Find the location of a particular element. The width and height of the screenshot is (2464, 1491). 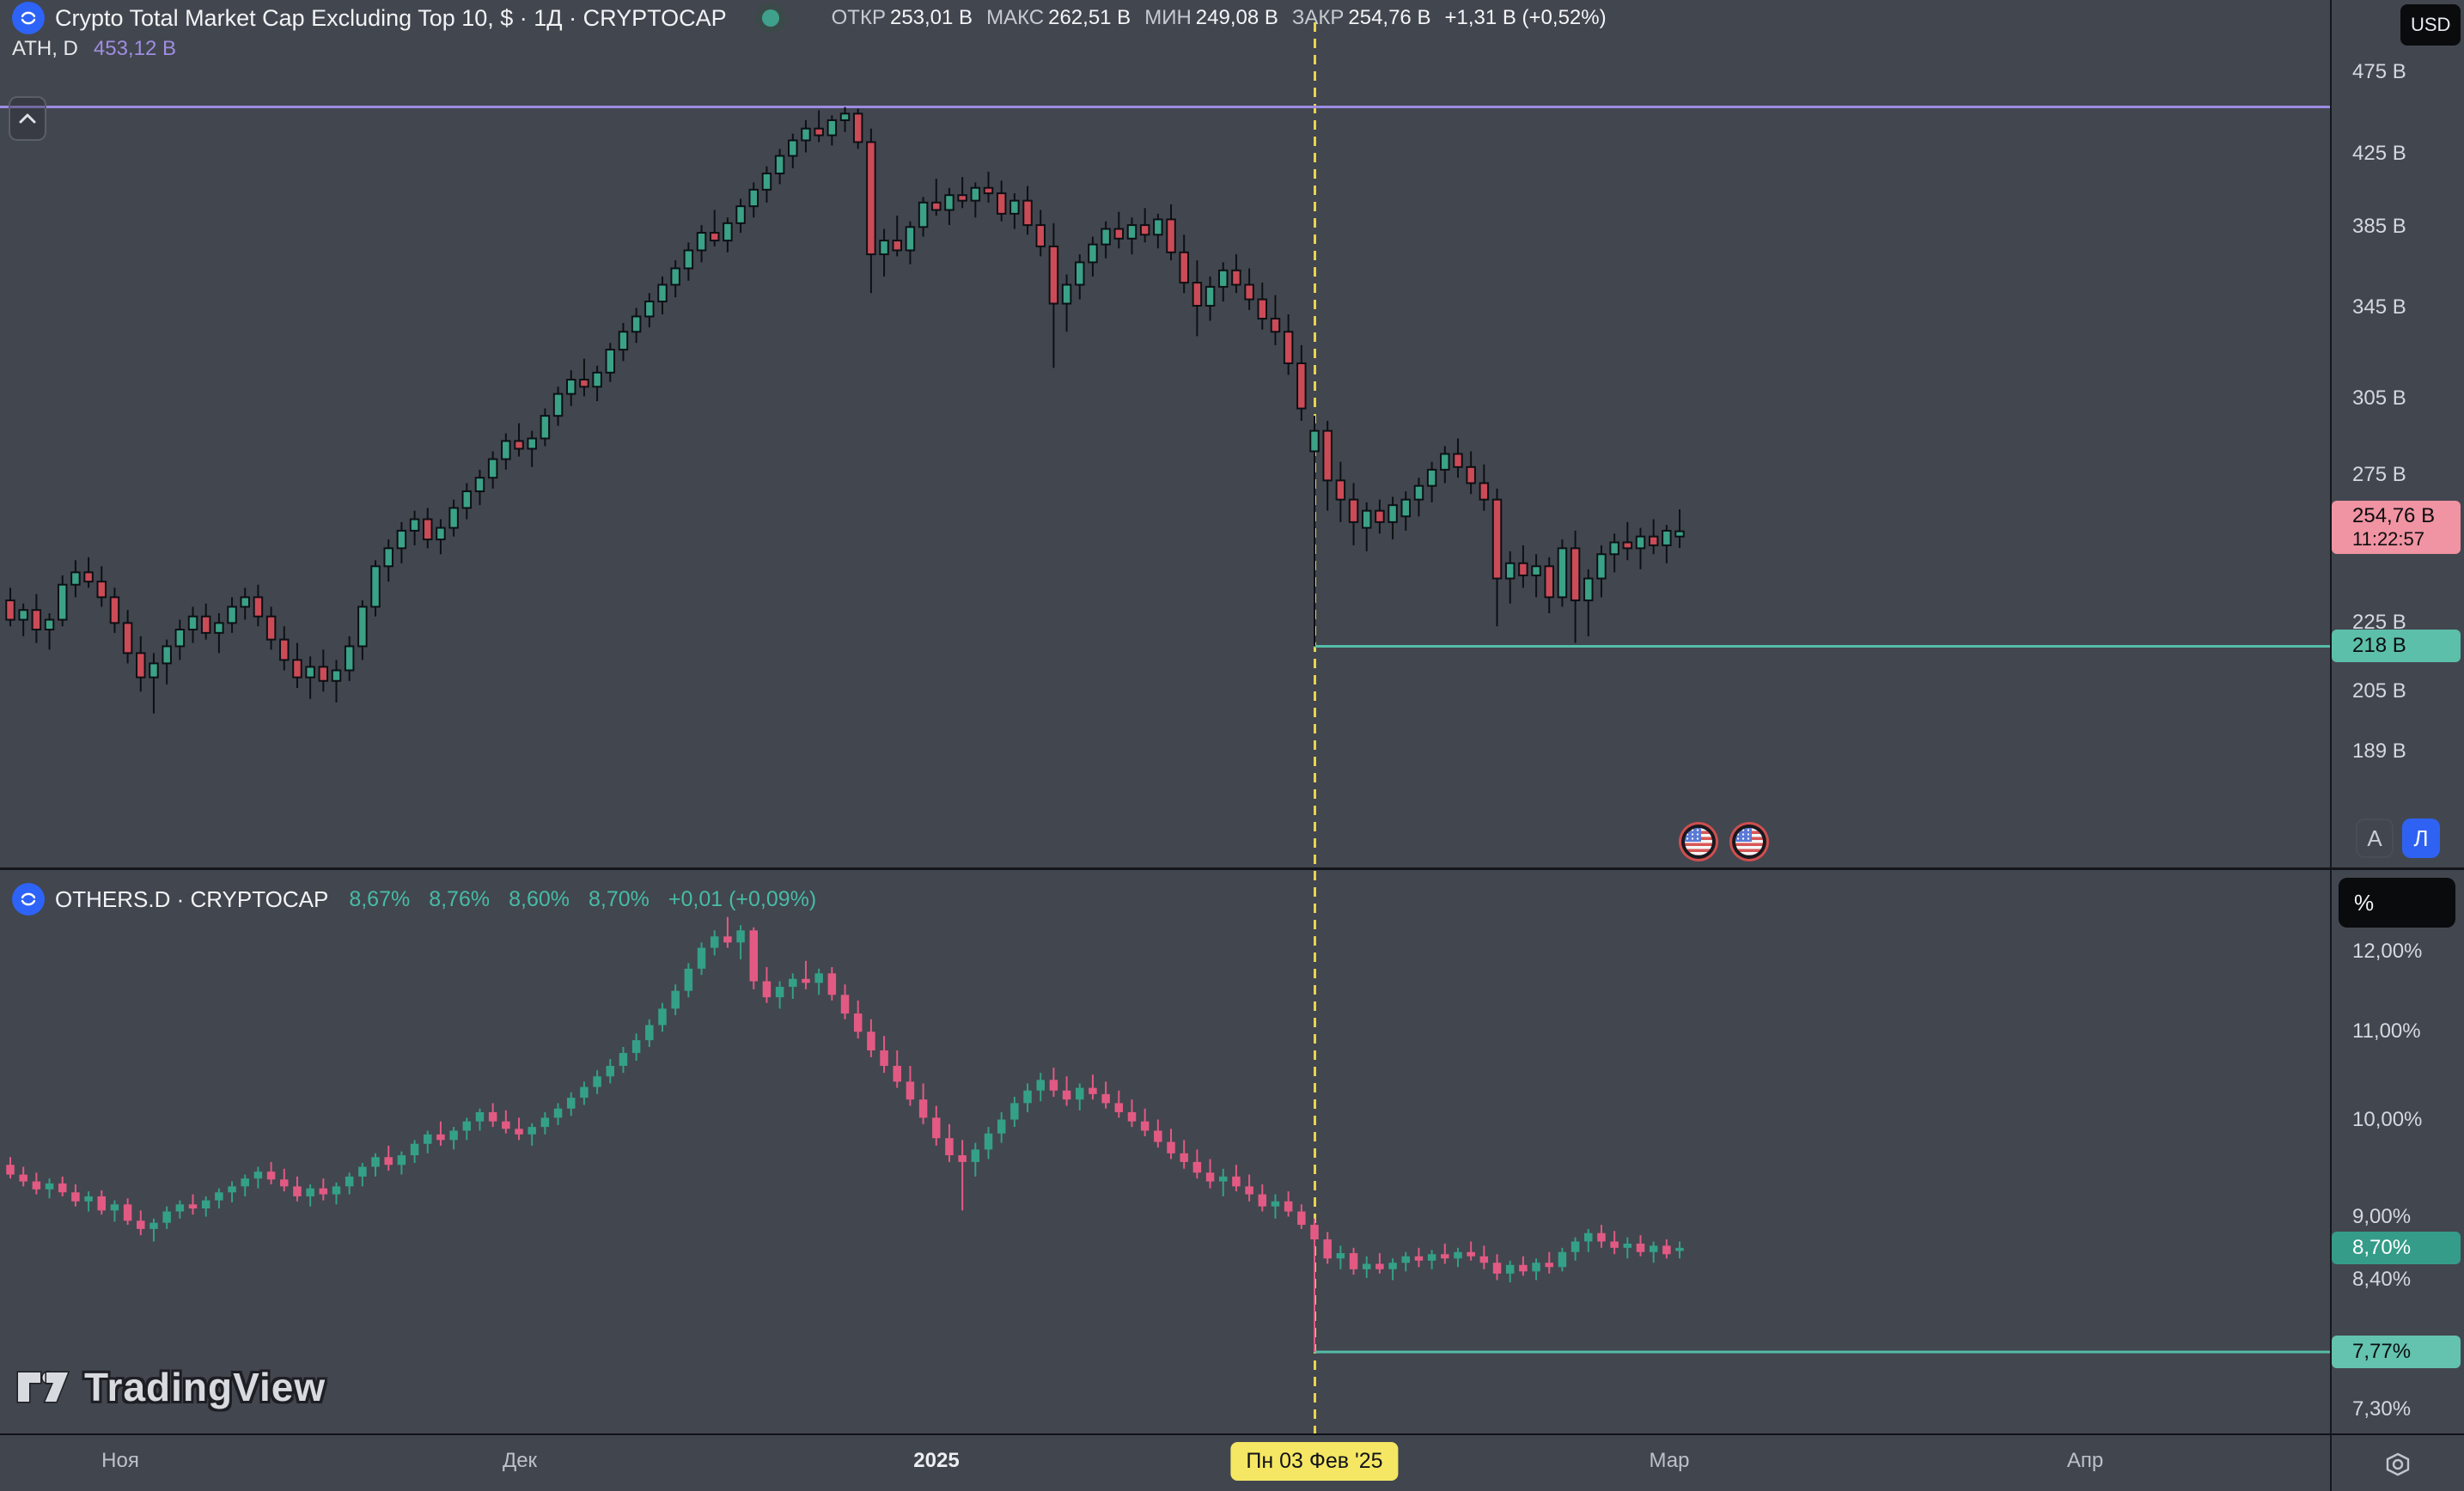

auto-scale-button: А is located at coordinates (2375, 838).